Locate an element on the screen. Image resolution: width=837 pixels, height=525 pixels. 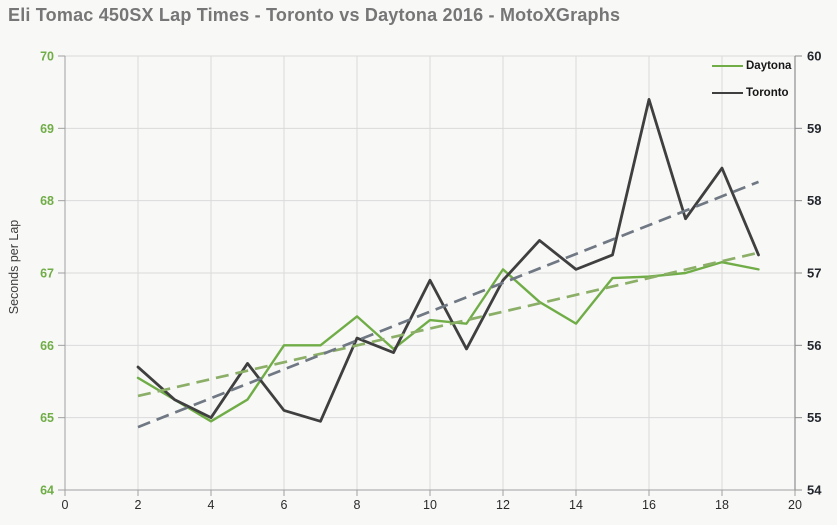
left-axis-tick-label: 69 is located at coordinates (47, 129).